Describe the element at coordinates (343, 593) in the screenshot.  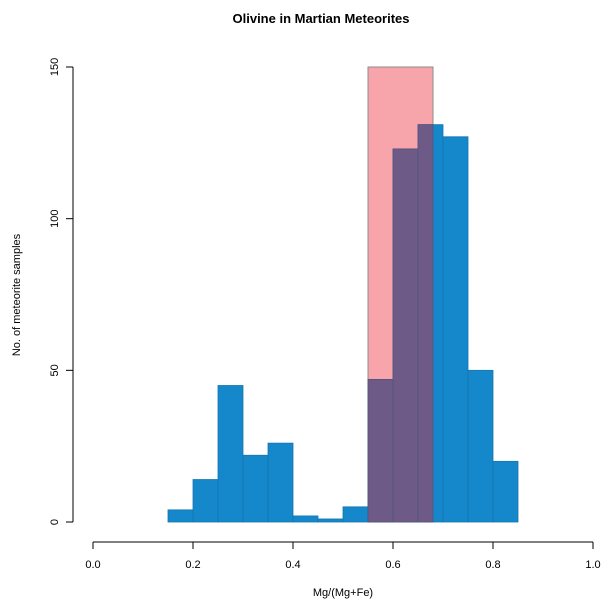
I see `x-axis-label: Mg/(Mg+Fe)` at that location.